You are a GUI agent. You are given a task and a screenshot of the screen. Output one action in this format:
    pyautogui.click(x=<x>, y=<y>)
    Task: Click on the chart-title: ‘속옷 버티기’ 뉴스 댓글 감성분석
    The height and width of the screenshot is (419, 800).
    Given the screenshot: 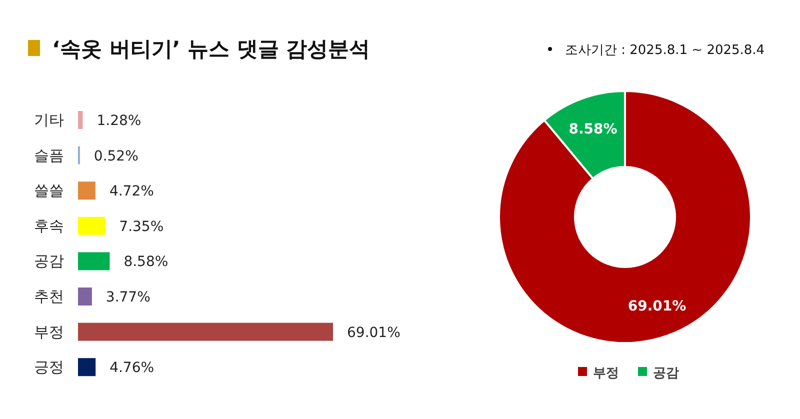 What is the action you would take?
    pyautogui.click(x=211, y=49)
    